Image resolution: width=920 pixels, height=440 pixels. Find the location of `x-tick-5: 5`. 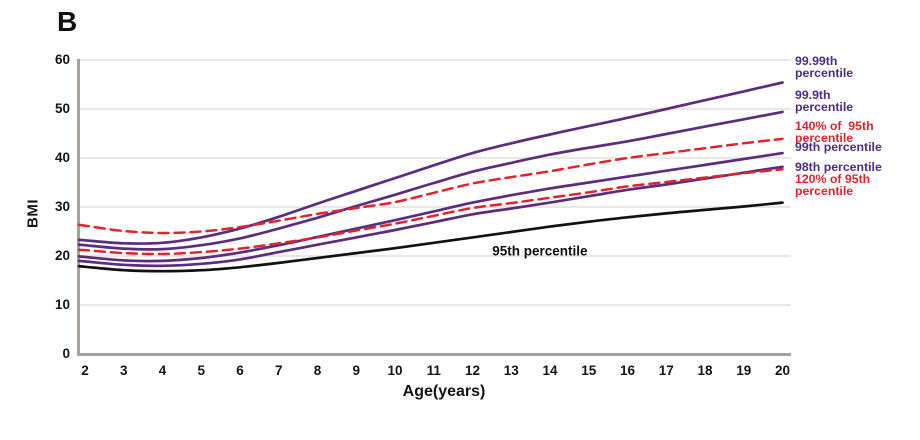

x-tick-5: 5 is located at coordinates (201, 370).